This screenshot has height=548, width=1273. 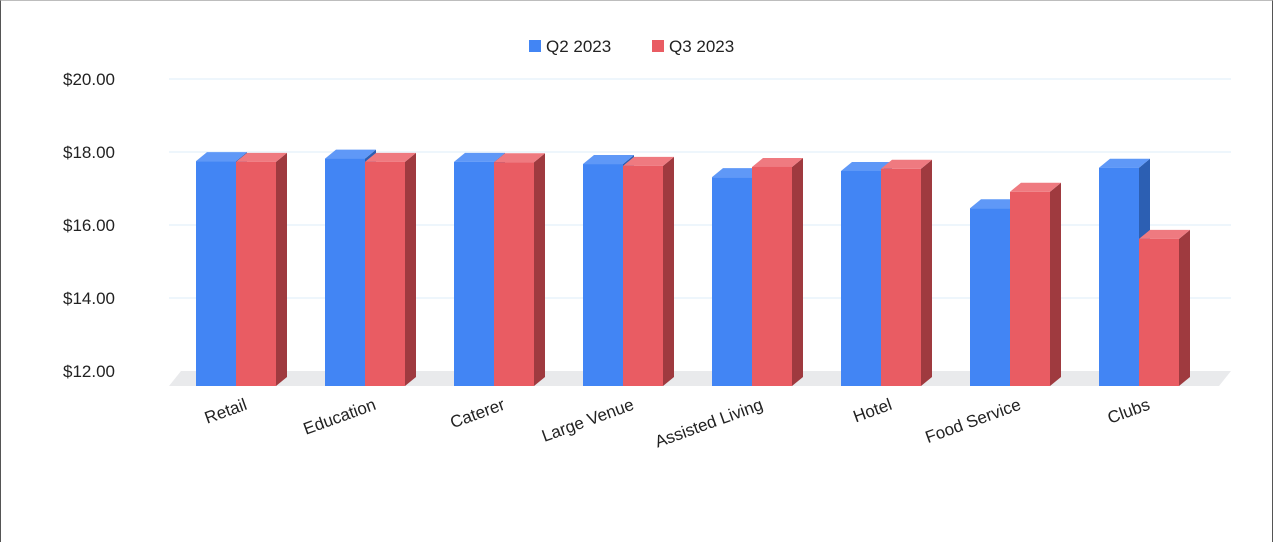 What do you see at coordinates (89, 152) in the screenshot?
I see `y-tick-label: $18.00` at bounding box center [89, 152].